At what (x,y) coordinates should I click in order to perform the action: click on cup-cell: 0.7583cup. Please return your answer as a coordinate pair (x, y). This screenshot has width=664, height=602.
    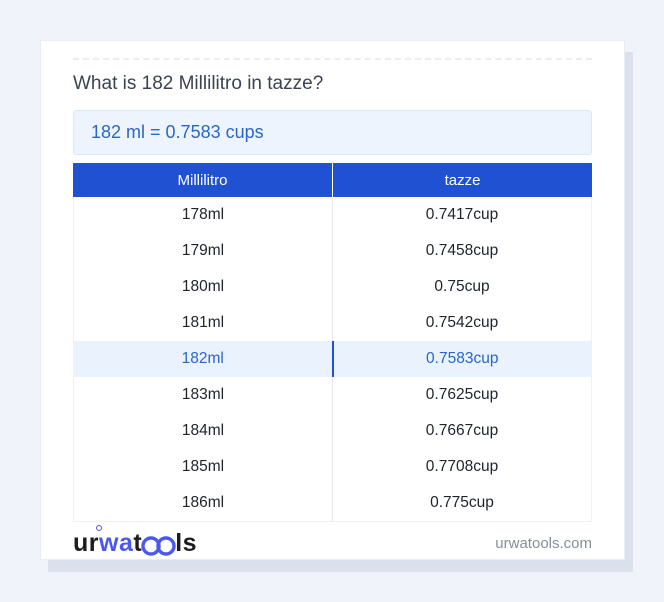
    Looking at the image, I should click on (462, 358).